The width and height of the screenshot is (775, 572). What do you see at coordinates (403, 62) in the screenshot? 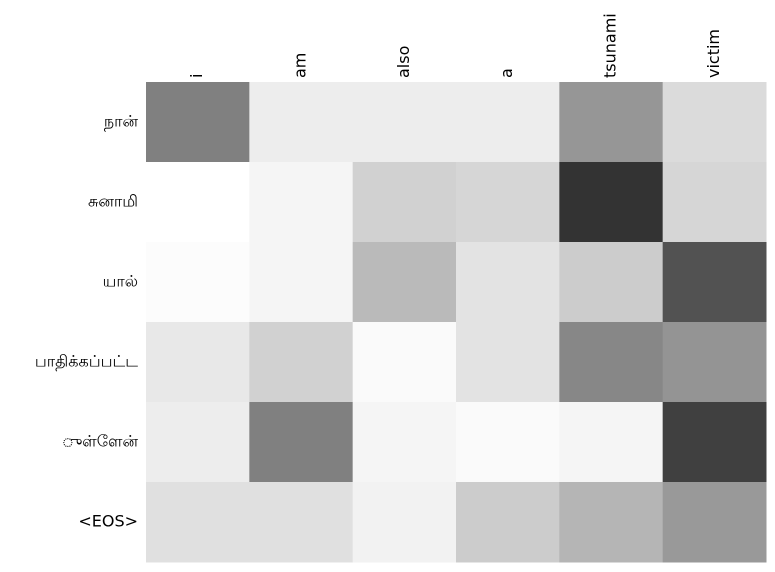
I see `x-tick-label: also` at bounding box center [403, 62].